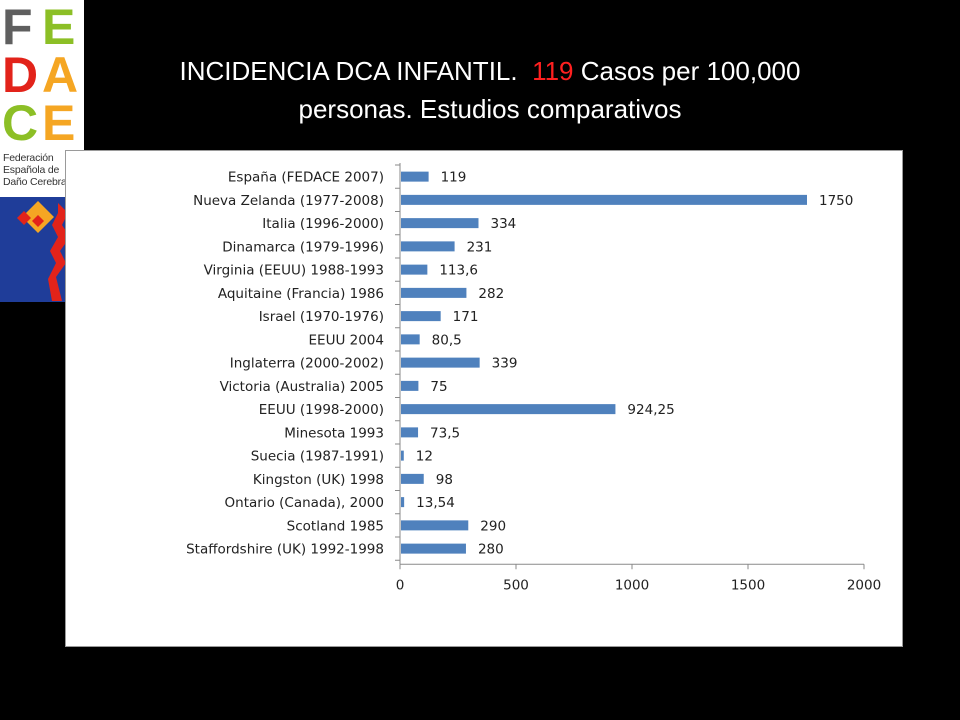  I want to click on x-tick-label: 1000, so click(632, 585).